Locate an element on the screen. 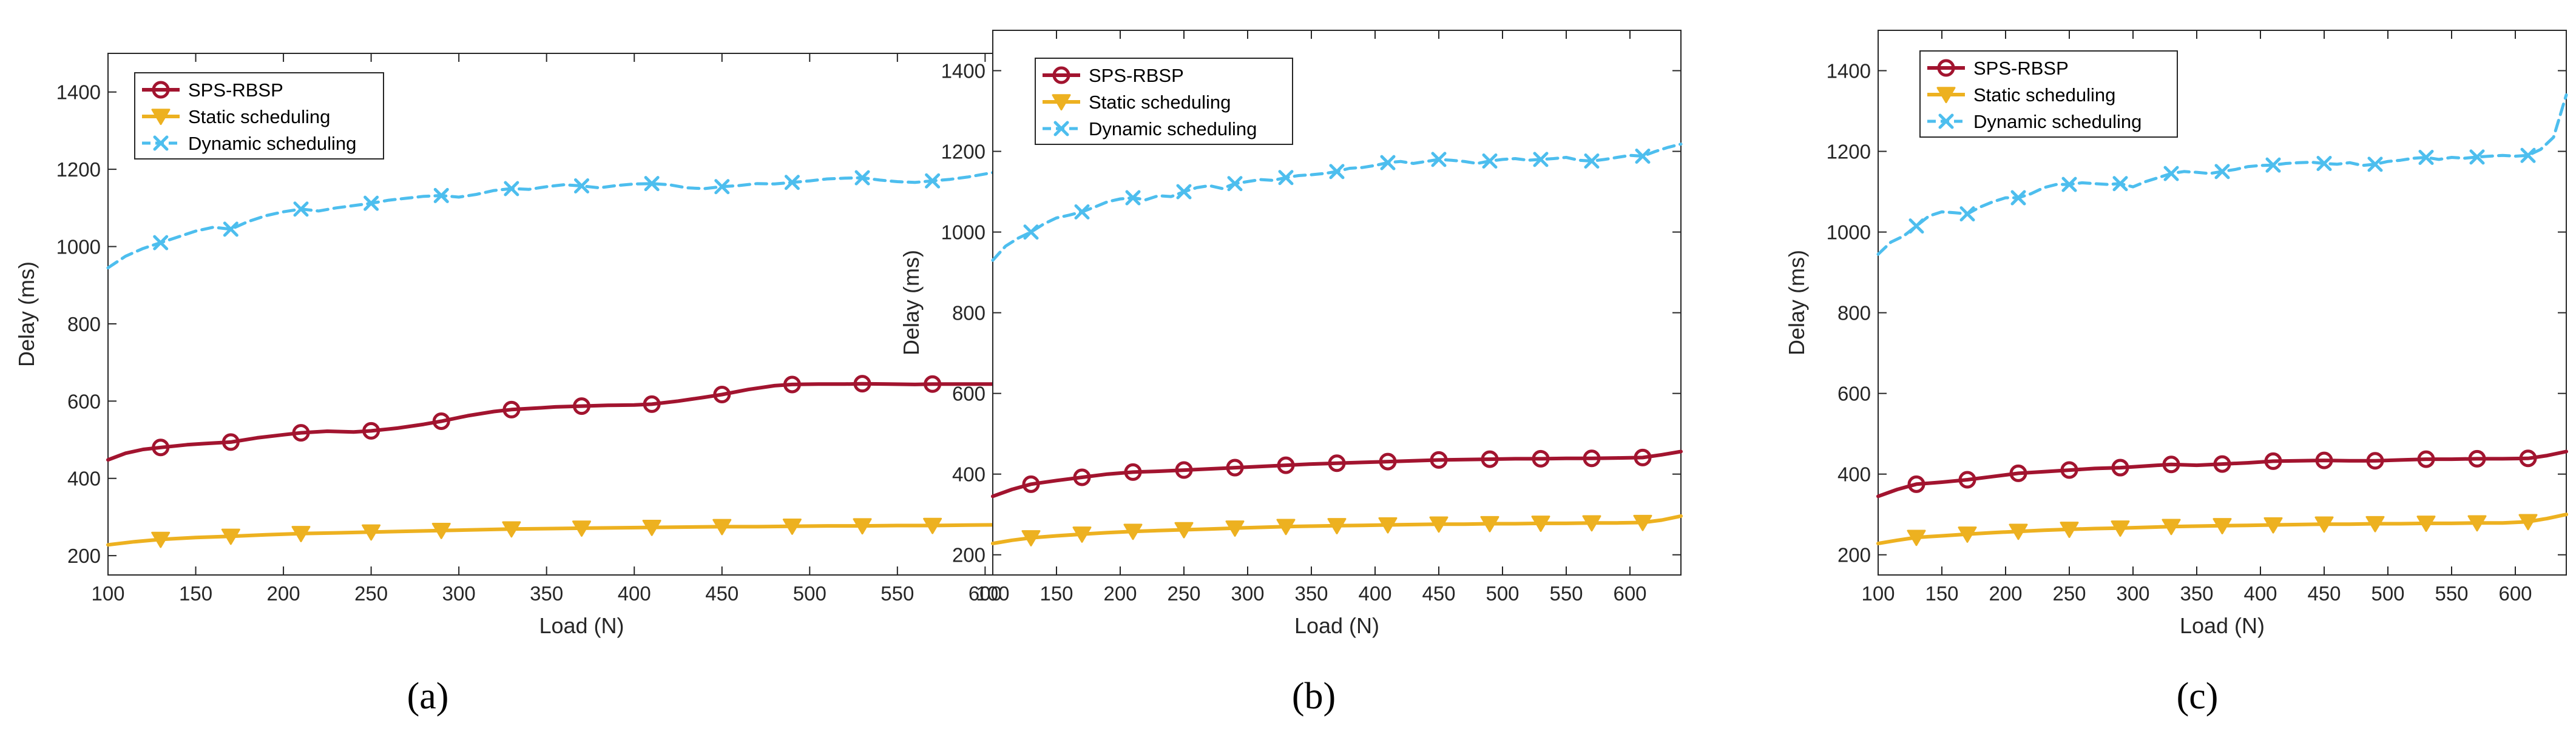 This screenshot has width=2576, height=746. x-tick-label: 150 is located at coordinates (195, 593).